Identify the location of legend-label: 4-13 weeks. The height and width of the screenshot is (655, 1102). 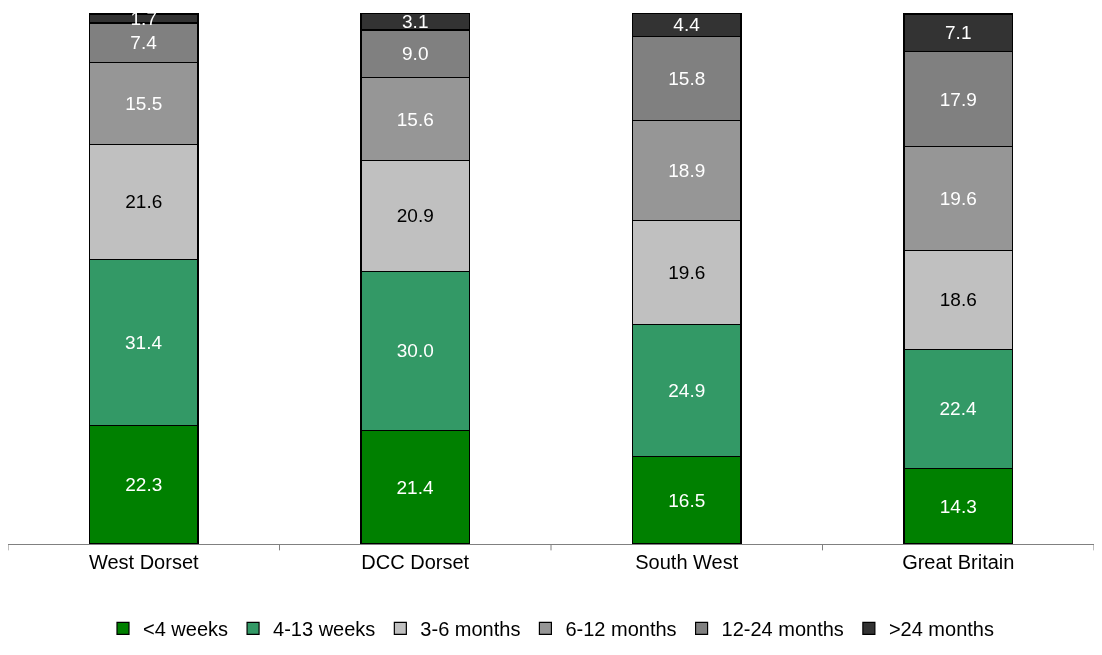
(324, 629).